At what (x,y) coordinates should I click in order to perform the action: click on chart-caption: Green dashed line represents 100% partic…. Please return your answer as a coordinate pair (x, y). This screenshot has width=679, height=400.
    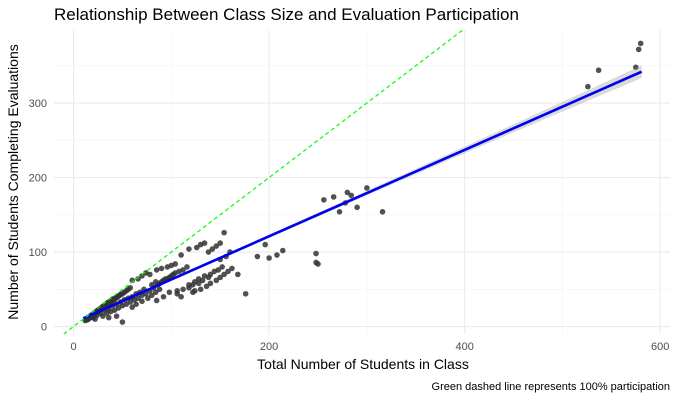
    Looking at the image, I should click on (551, 387).